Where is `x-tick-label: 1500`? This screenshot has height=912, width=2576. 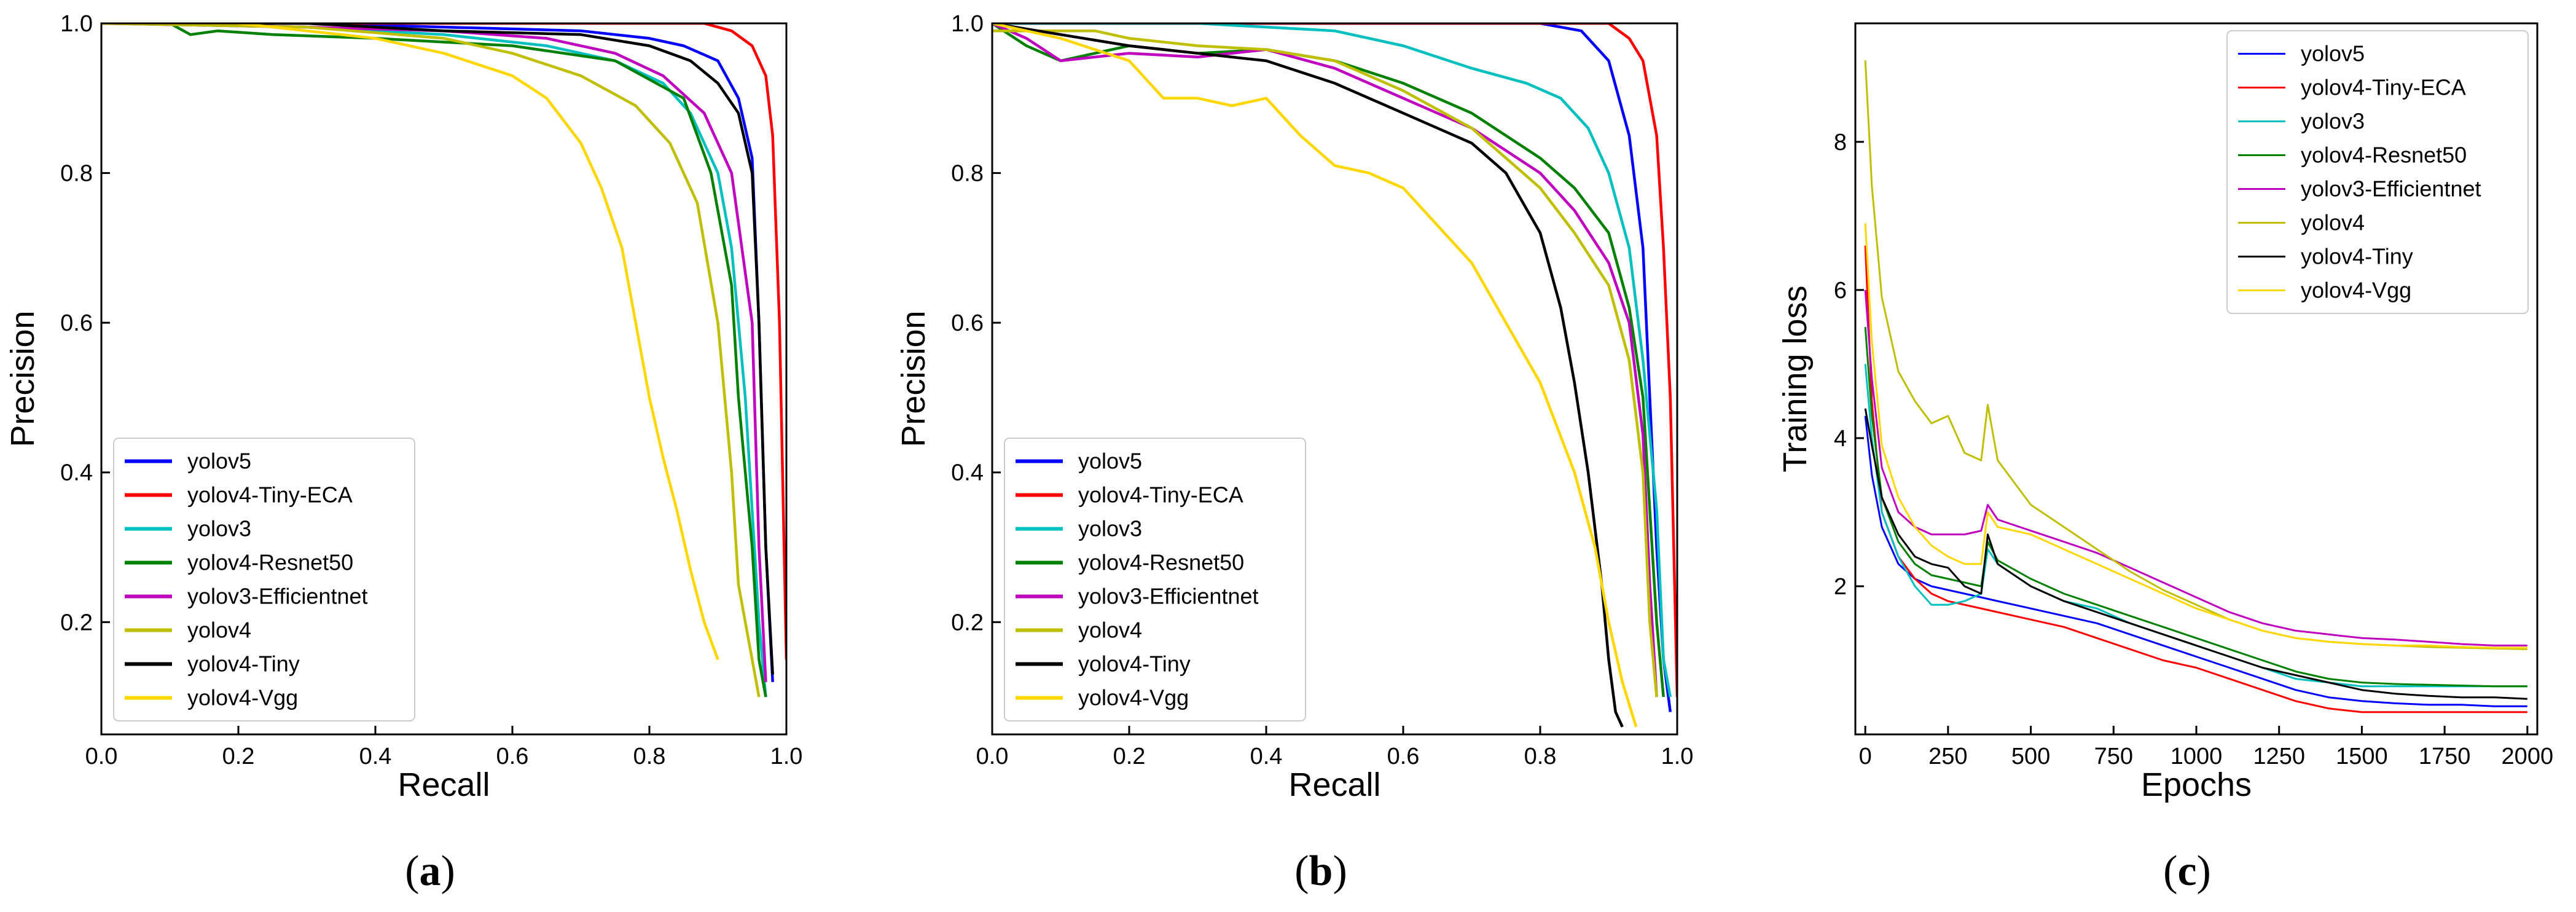
x-tick-label: 1500 is located at coordinates (2362, 756).